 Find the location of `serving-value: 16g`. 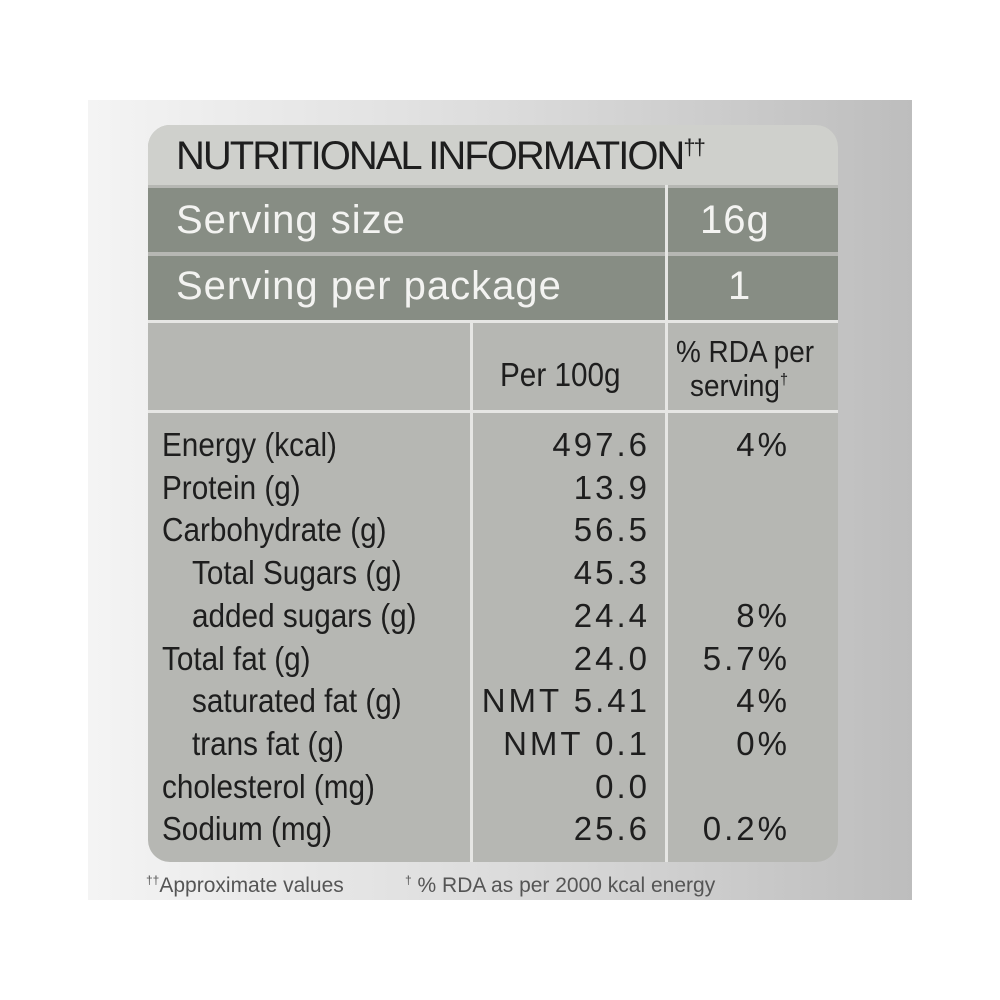

serving-value: 16g is located at coordinates (735, 220).